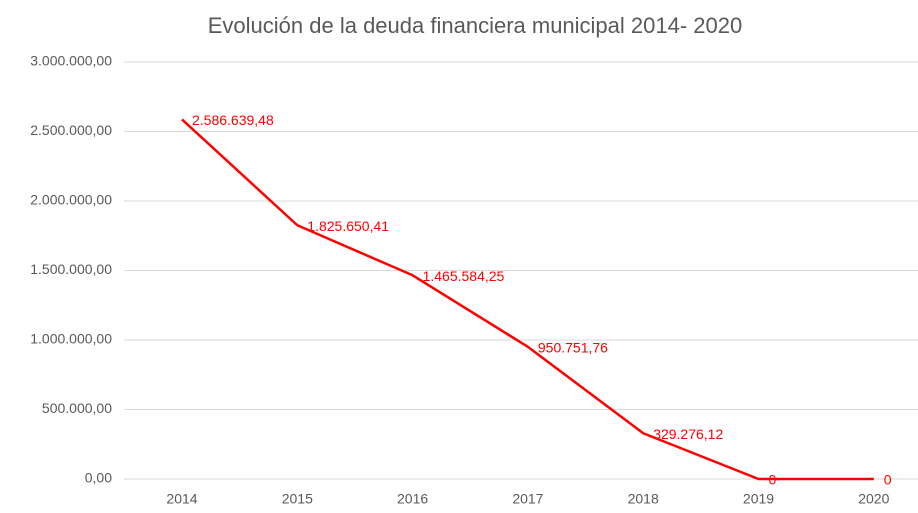  I want to click on data-label: 950.751,76, so click(573, 348).